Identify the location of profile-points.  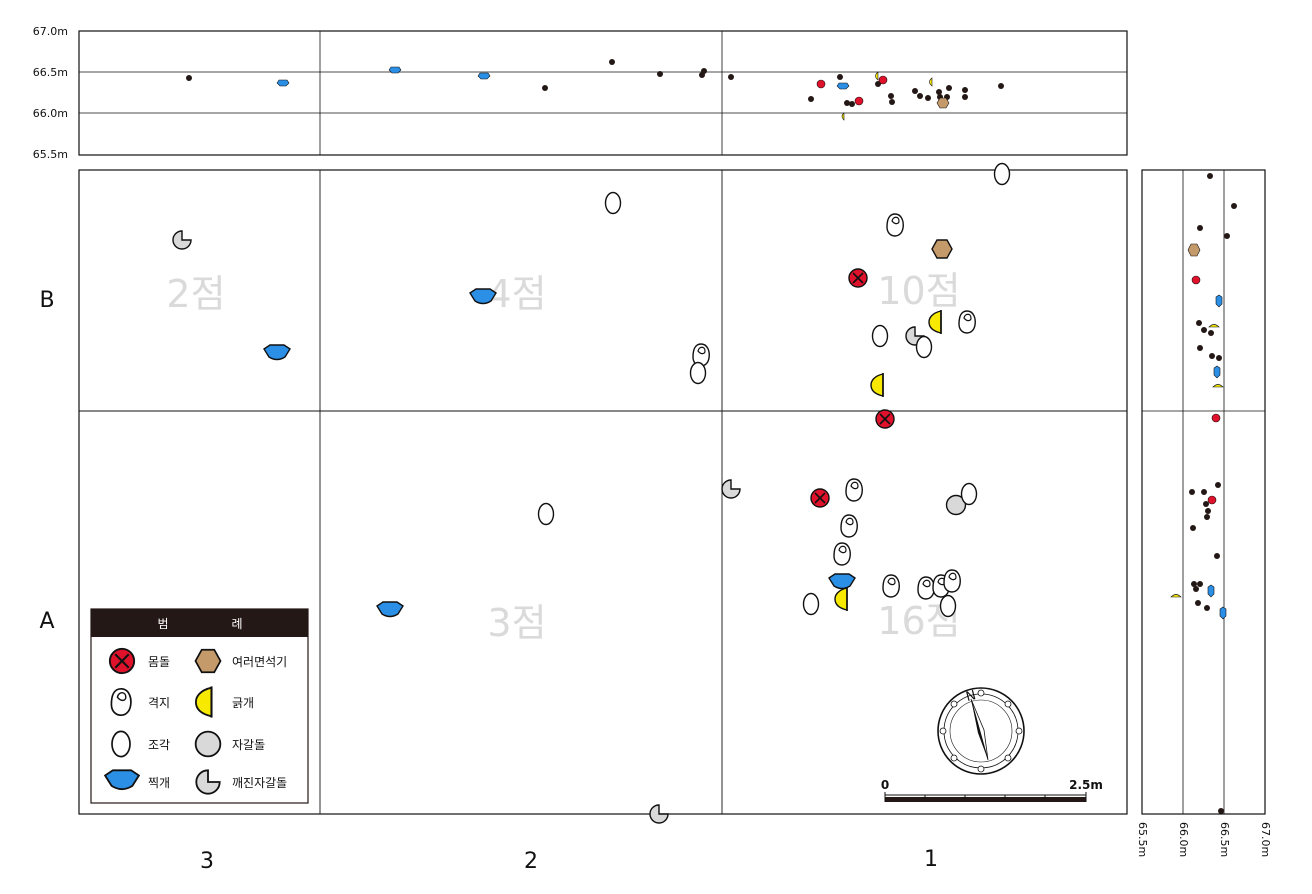
(595, 90).